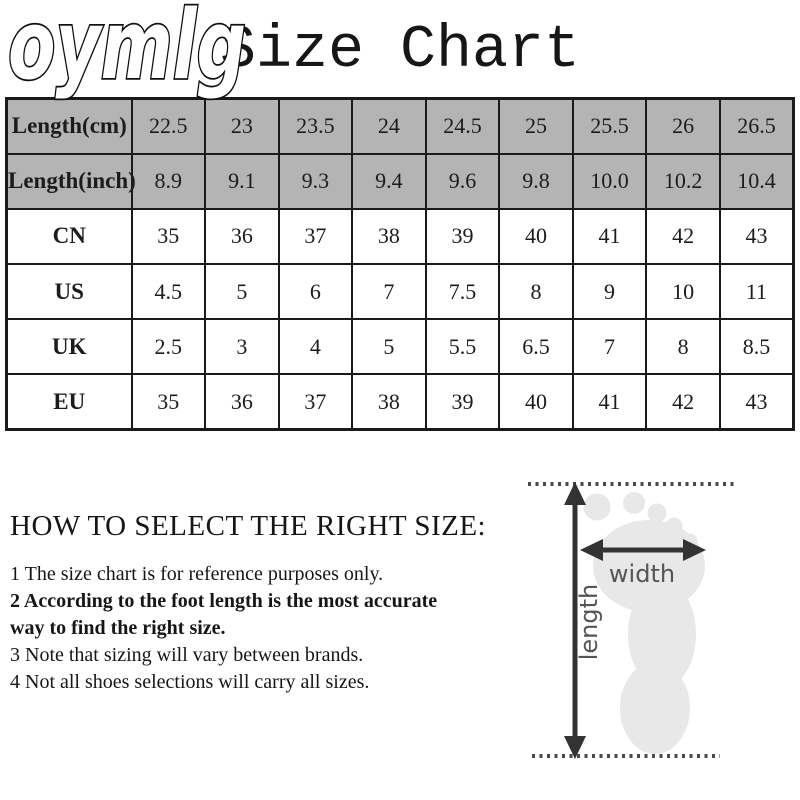 The width and height of the screenshot is (800, 800). I want to click on table-cell: 10.4, so click(756, 181).